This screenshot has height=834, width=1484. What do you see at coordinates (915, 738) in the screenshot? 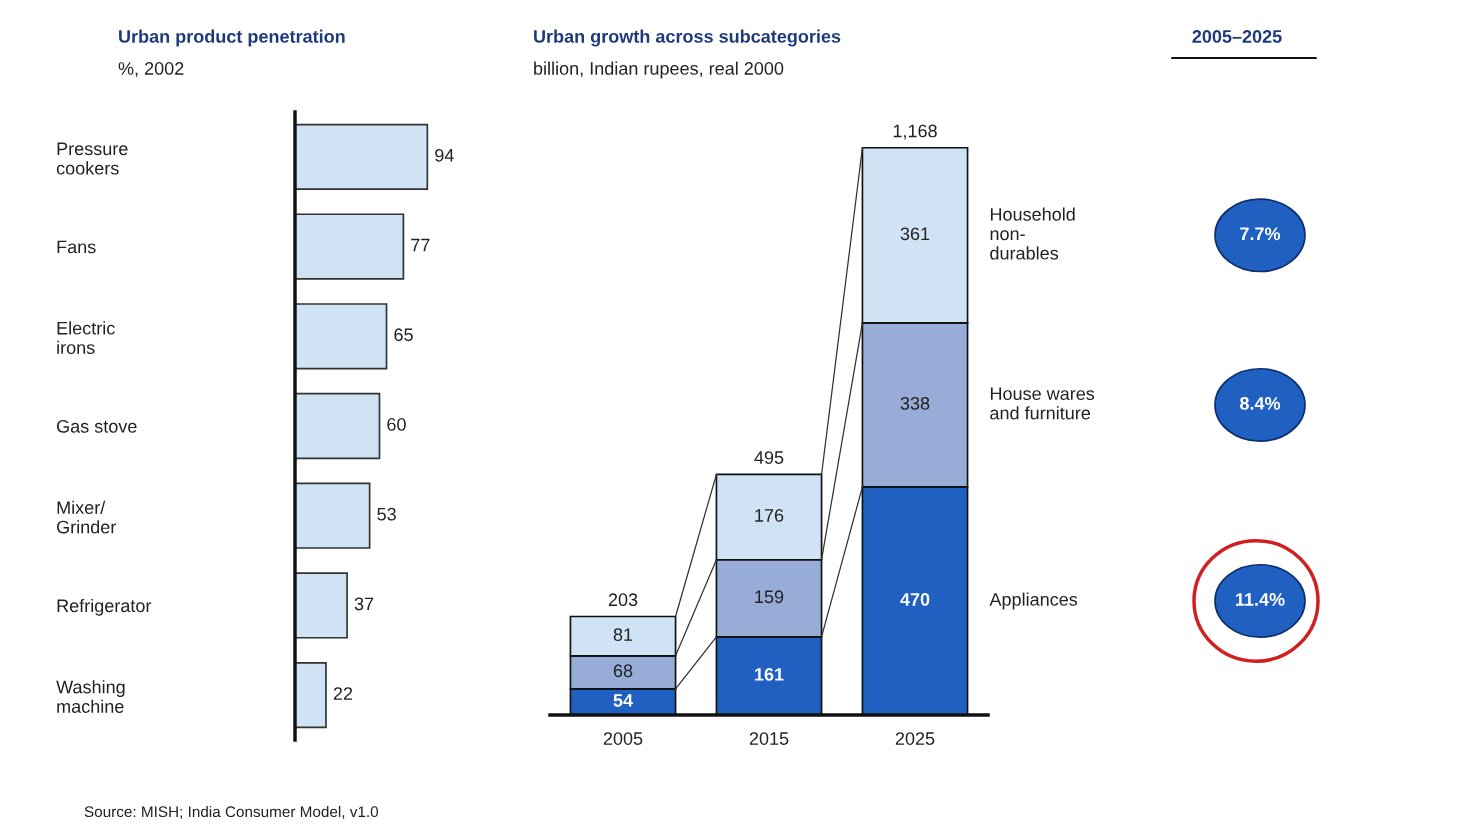
I see `x-tick-label: 2025` at bounding box center [915, 738].